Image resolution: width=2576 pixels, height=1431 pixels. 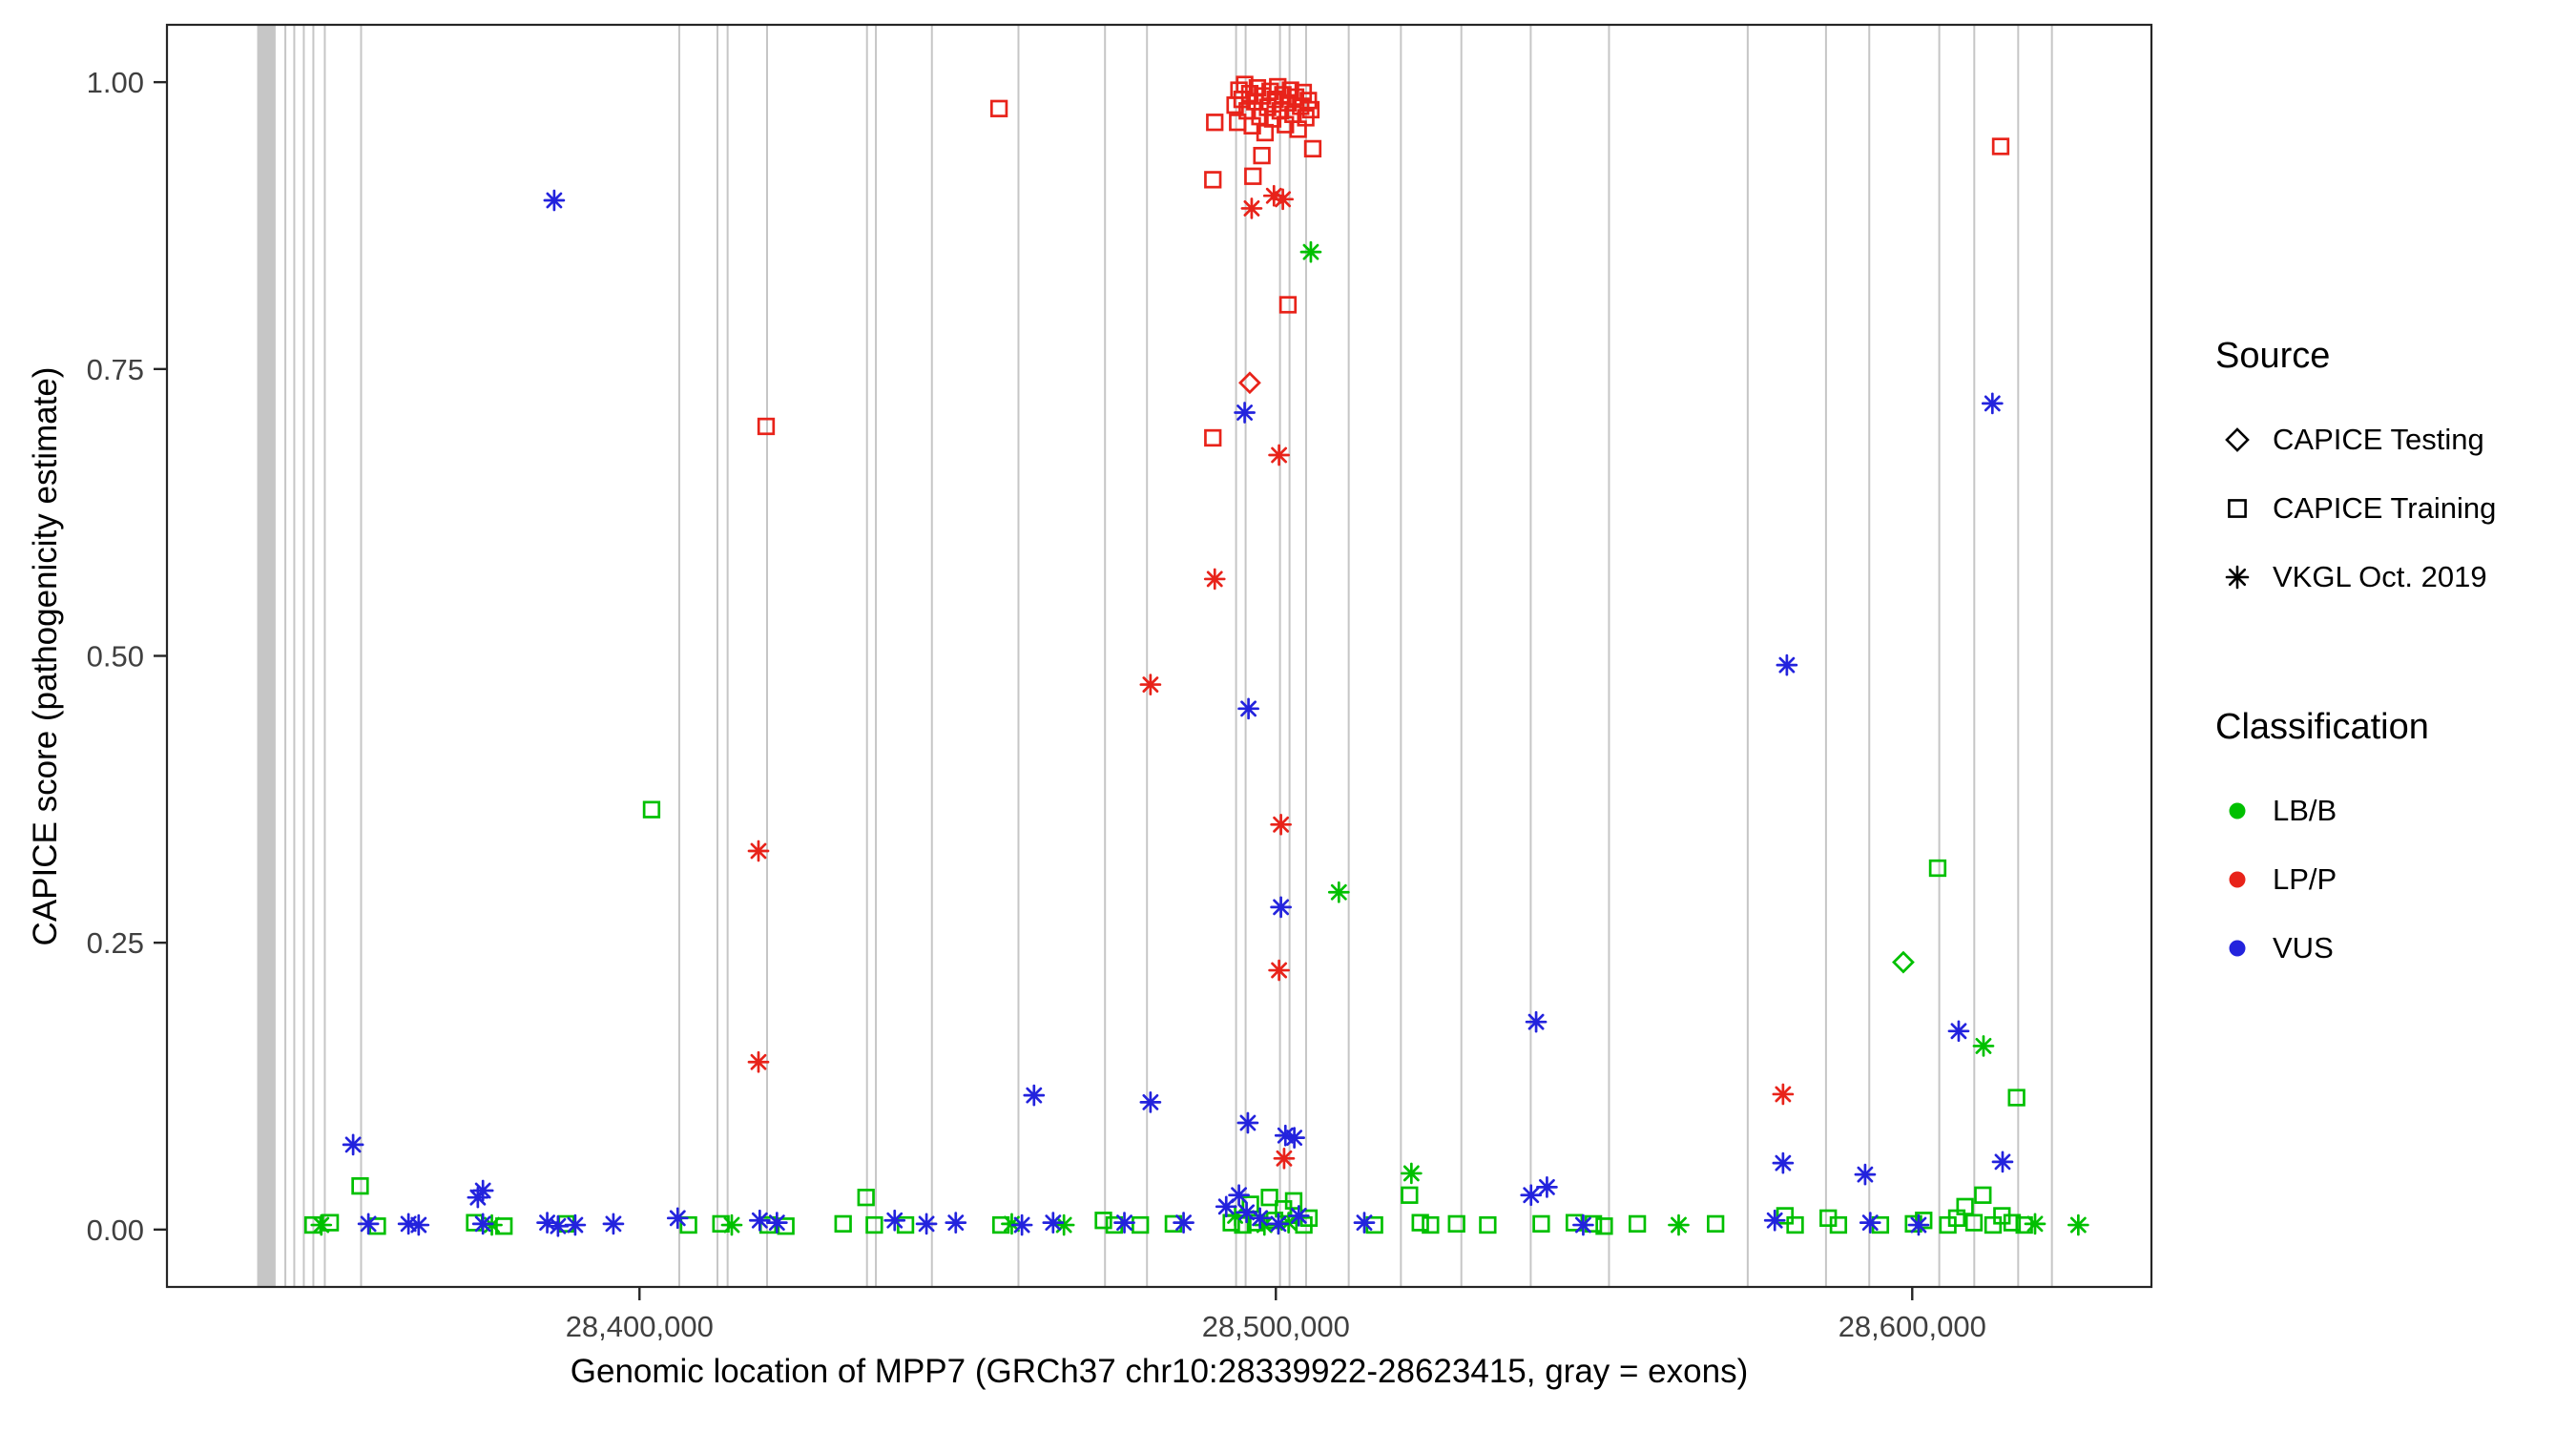 I want to click on color-dot-icon, so click(x=2237, y=810).